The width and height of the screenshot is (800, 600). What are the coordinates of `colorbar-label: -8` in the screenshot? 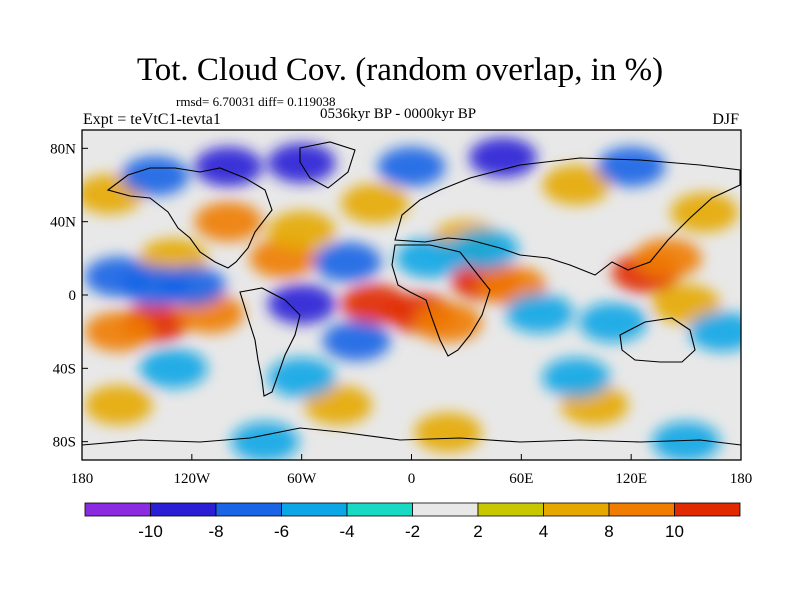 It's located at (215, 531).